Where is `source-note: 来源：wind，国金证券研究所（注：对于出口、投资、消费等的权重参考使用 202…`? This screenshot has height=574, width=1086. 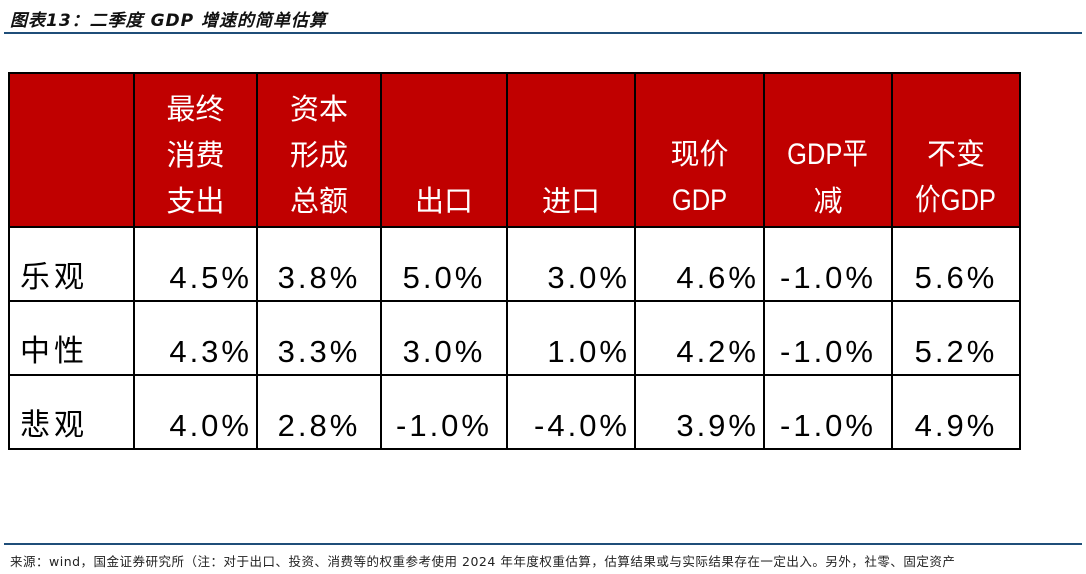
source-note: 来源：wind，国金证券研究所（注：对于出口、投资、消费等的权重参考使用 202… is located at coordinates (483, 561).